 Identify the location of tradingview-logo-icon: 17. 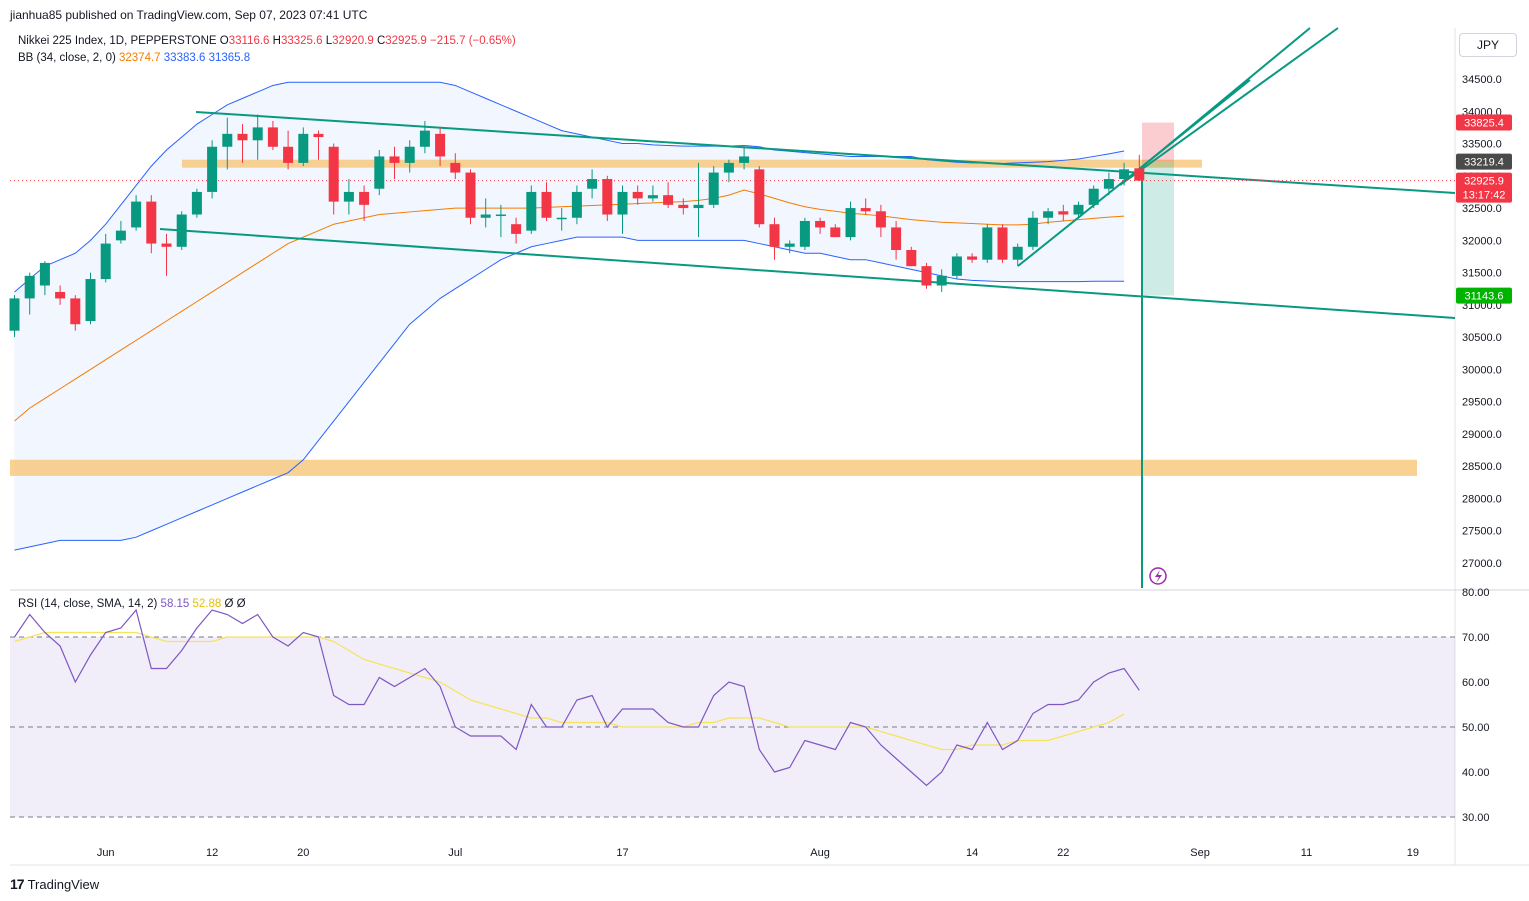
(17, 884).